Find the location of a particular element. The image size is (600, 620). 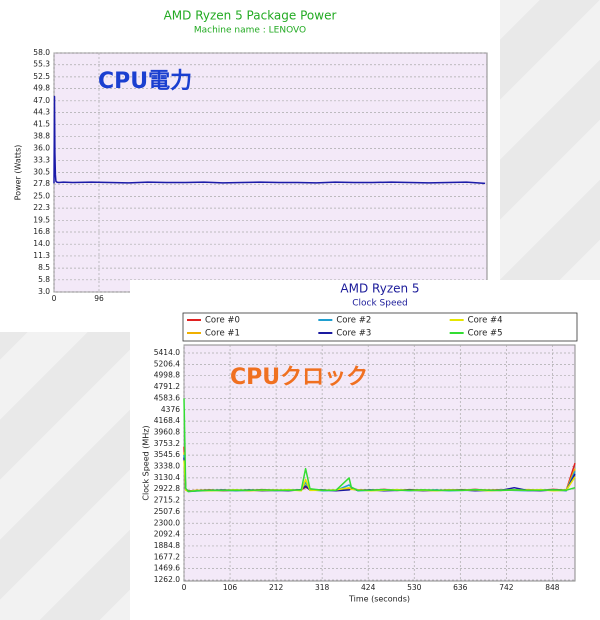

legend-box is located at coordinates (380, 327).